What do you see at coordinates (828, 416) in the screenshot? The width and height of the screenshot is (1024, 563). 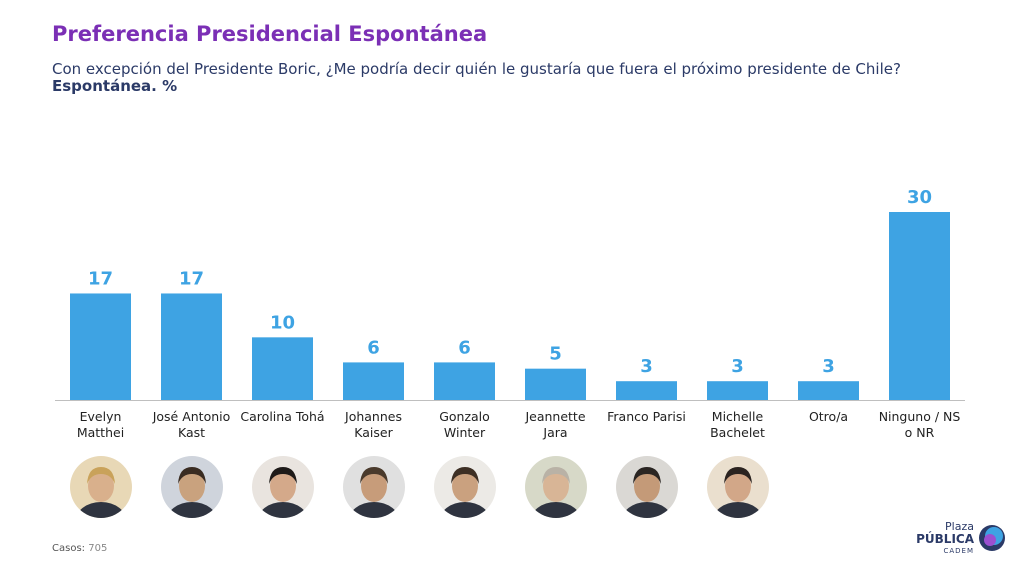 I see `x-tick-label: Otro/a` at bounding box center [828, 416].